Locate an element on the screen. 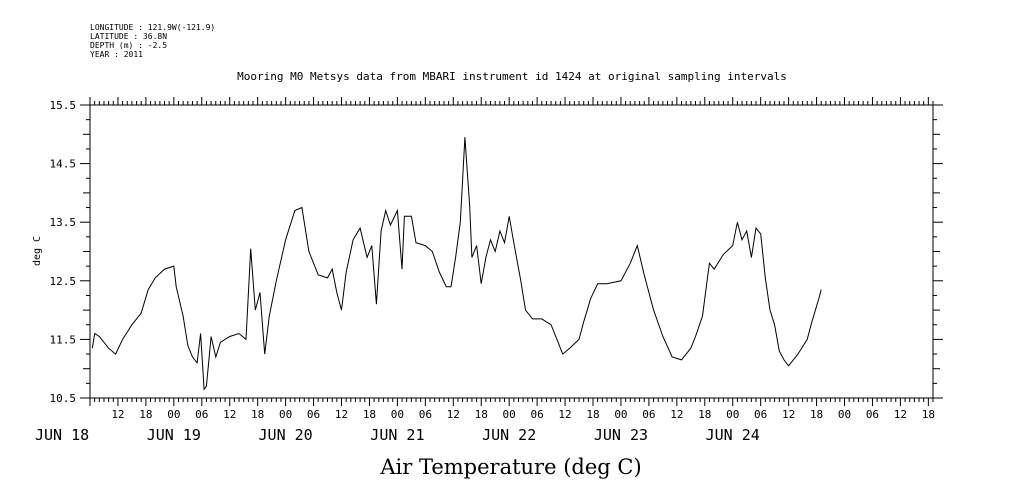 Image resolution: width=1009 pixels, height=504 pixels. y-tick-label: 13.5 is located at coordinates (63, 222).